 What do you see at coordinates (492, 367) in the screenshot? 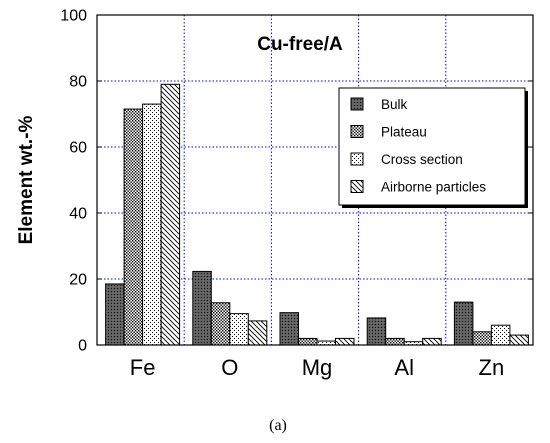
I see `x-tick-label-zn: Zn` at bounding box center [492, 367].